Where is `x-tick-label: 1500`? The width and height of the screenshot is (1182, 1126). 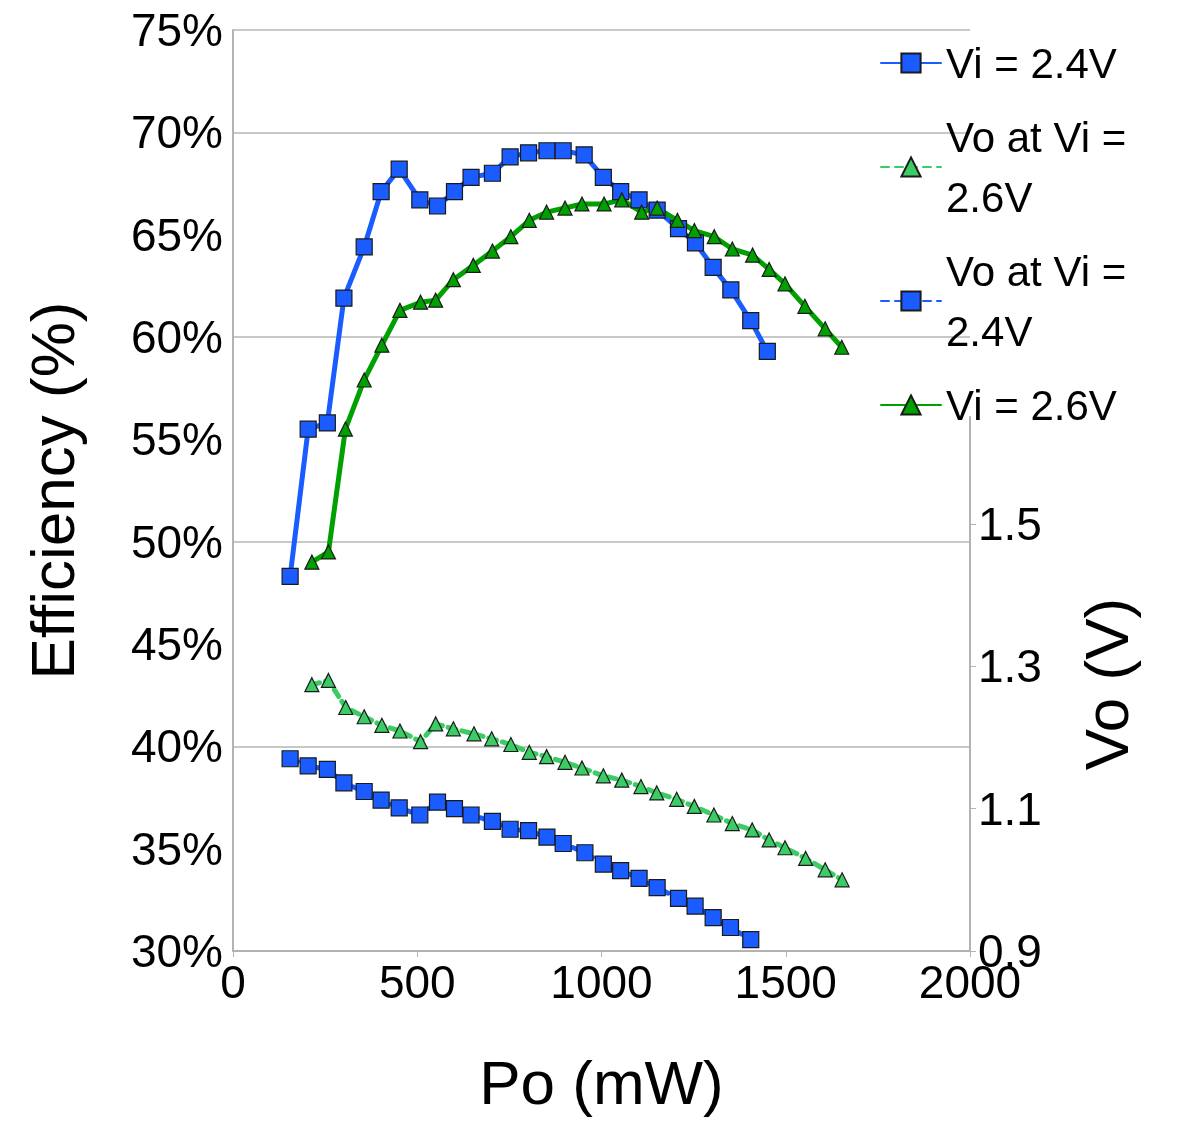 x-tick-label: 1500 is located at coordinates (785, 982).